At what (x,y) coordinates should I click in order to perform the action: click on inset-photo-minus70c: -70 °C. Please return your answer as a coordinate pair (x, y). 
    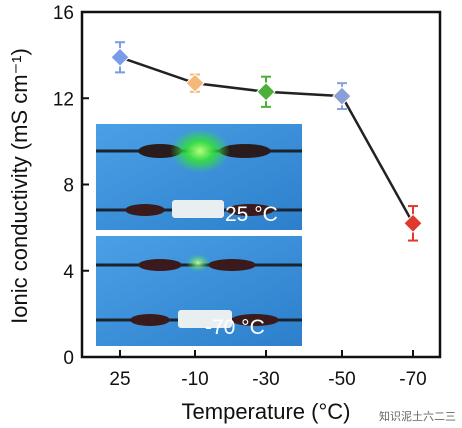
    Looking at the image, I should click on (199, 291).